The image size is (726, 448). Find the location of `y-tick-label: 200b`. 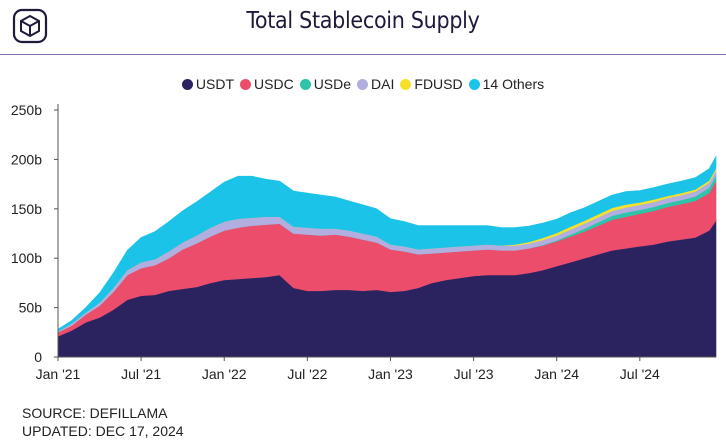

y-tick-label: 200b is located at coordinates (26, 159).